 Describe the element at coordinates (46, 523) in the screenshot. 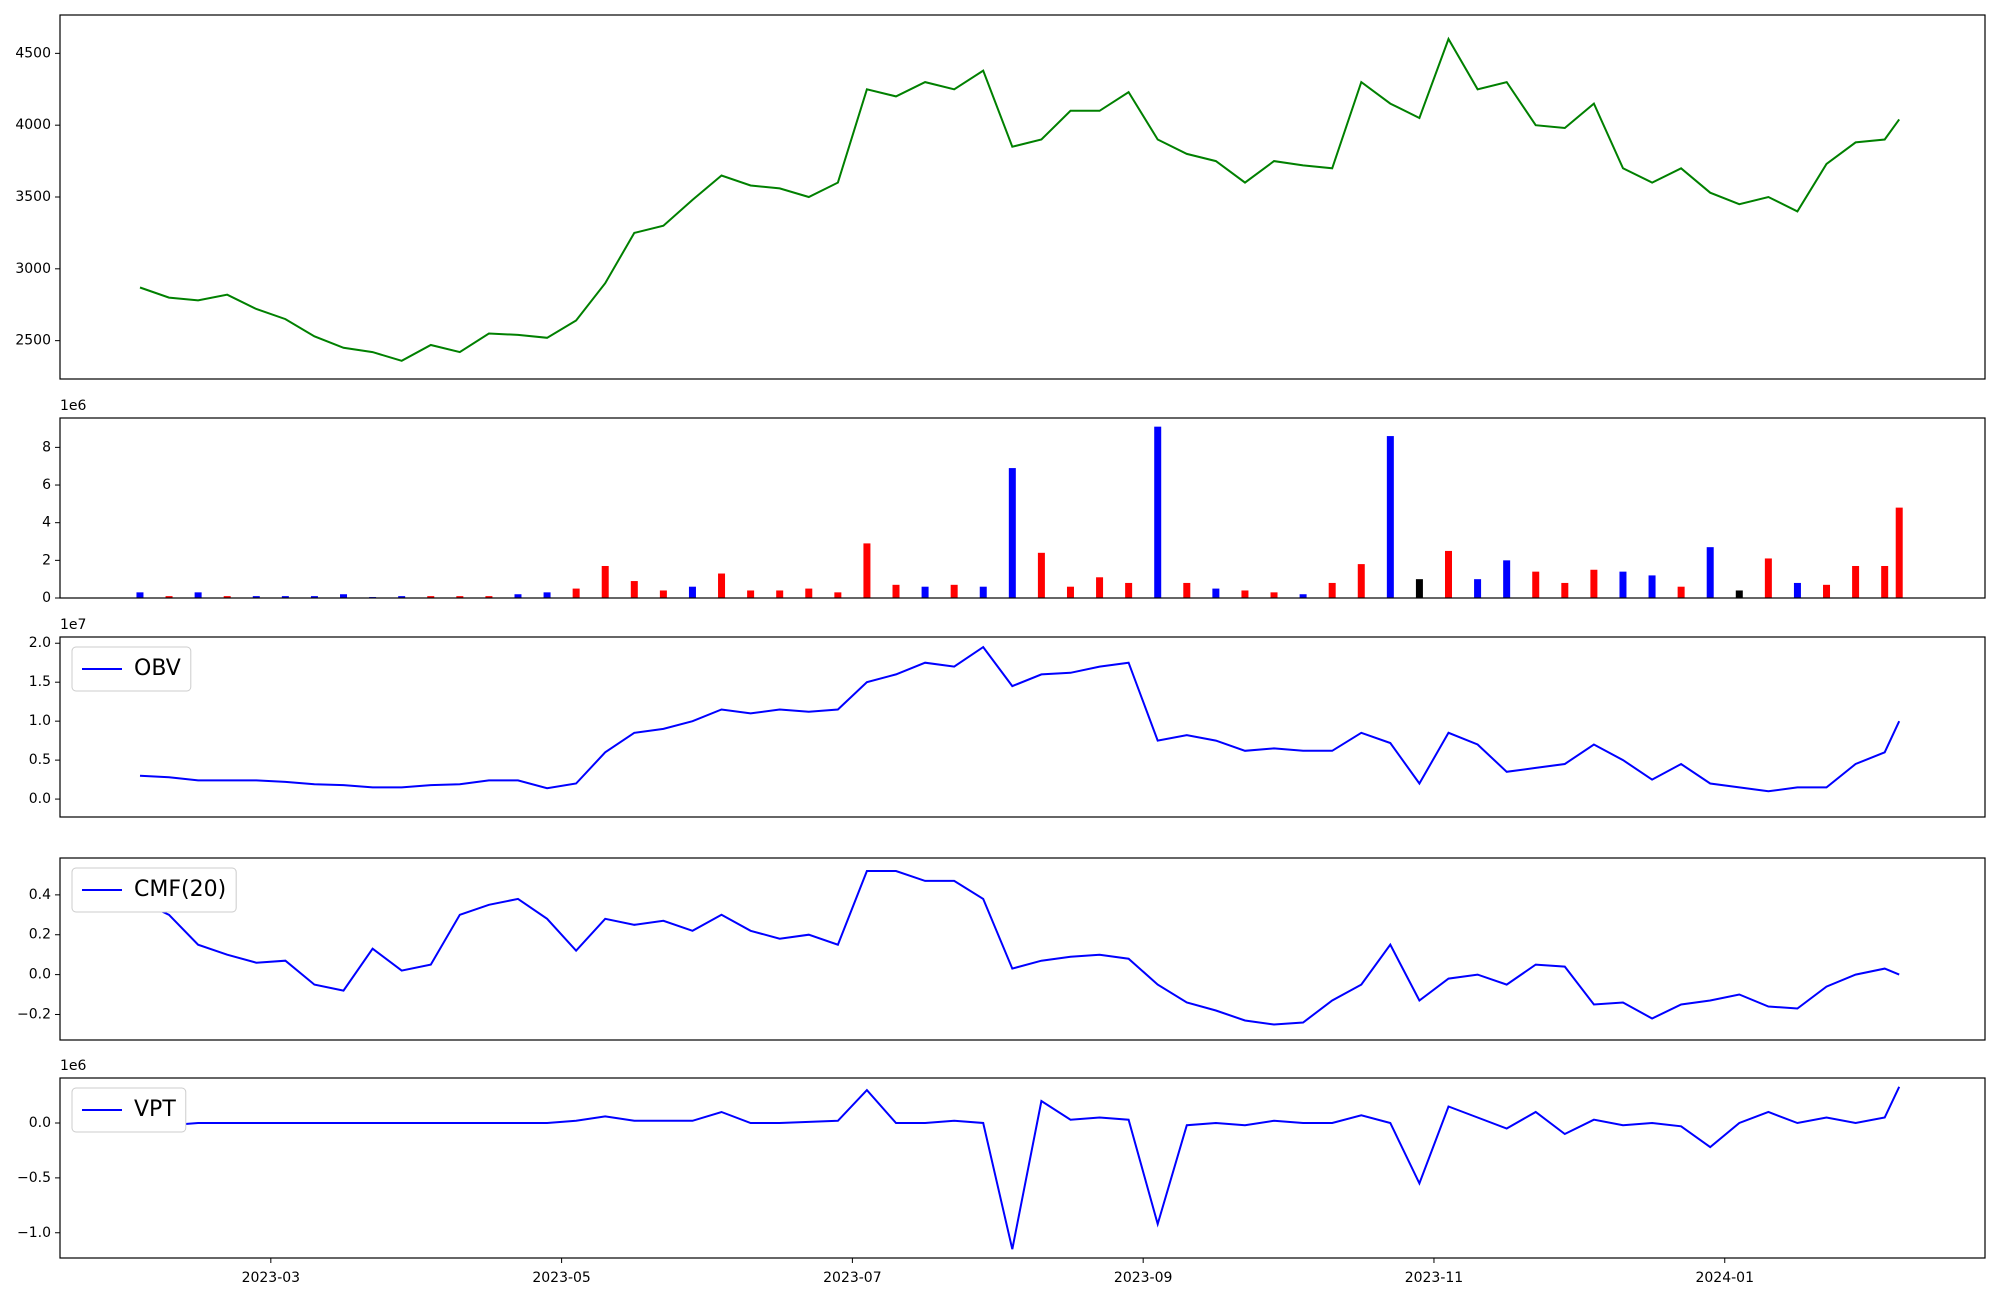

I see `y-tick-label: 4` at that location.